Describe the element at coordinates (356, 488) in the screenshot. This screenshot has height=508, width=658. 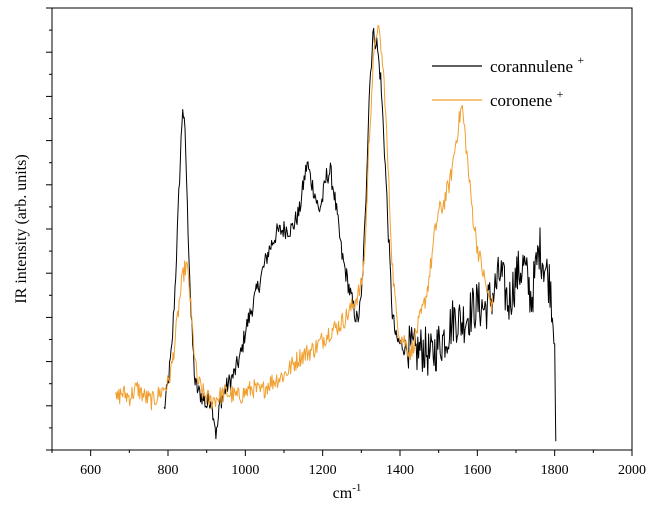
I see `x-axis-label-superscript: -1` at that location.